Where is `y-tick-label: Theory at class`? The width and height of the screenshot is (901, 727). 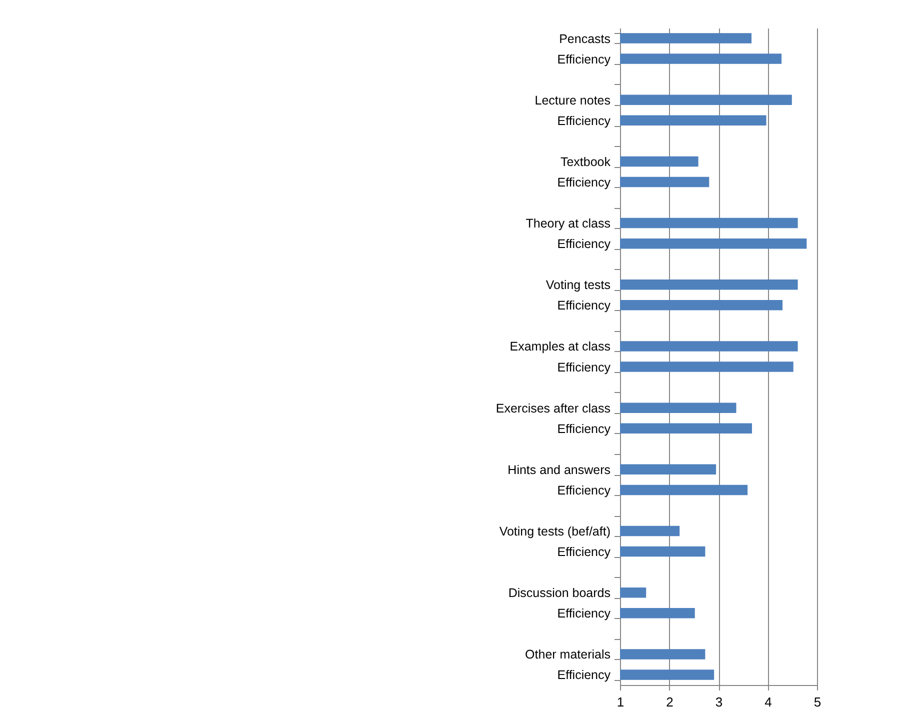 y-tick-label: Theory at class is located at coordinates (568, 223).